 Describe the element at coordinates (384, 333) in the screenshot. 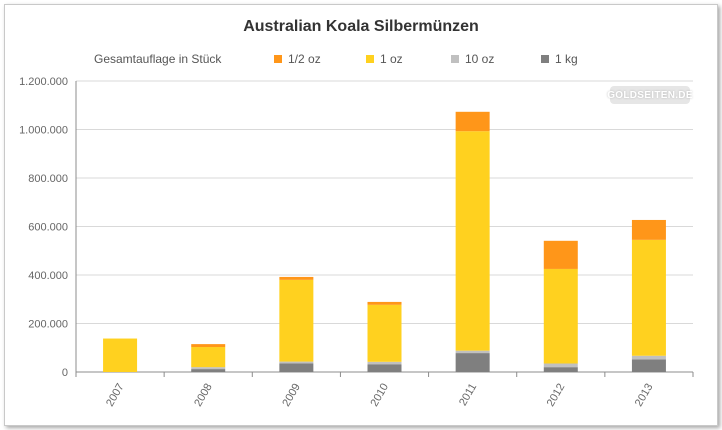

I see `bar-2010-1-oz` at that location.